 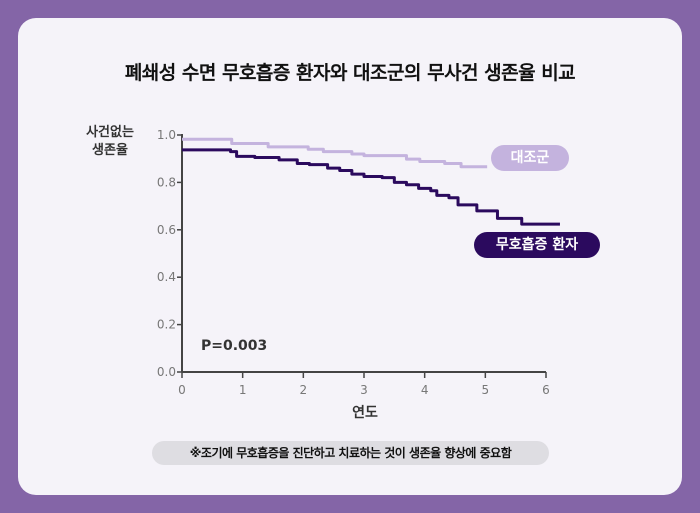 What do you see at coordinates (350, 73) in the screenshot?
I see `chart-title: 폐쇄성 수면 무호흡증 환자와 대조군의 무사건 생존율 비교` at bounding box center [350, 73].